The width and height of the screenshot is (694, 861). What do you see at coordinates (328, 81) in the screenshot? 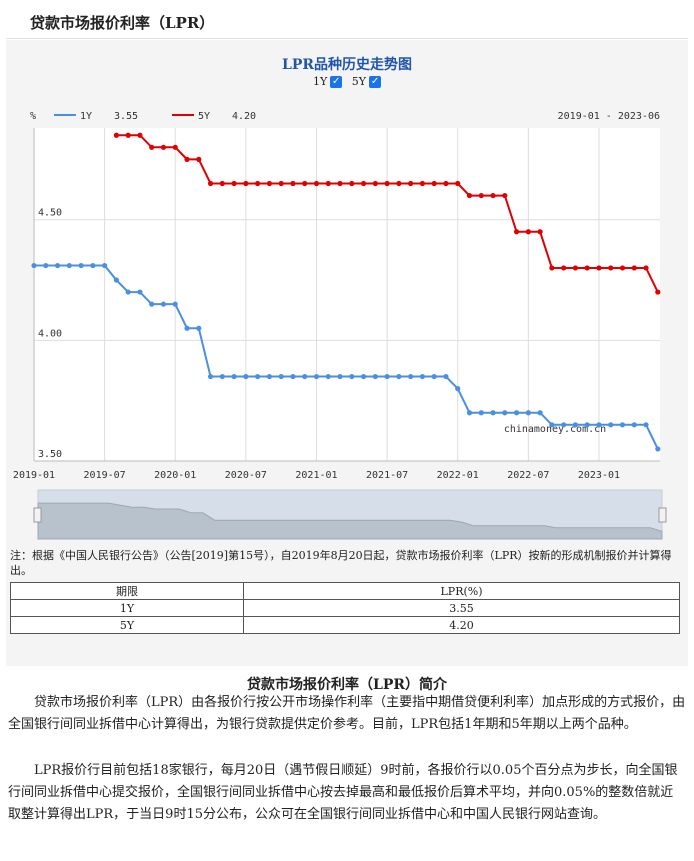
I see `toggle-1y: 1Y ✓` at bounding box center [328, 81].